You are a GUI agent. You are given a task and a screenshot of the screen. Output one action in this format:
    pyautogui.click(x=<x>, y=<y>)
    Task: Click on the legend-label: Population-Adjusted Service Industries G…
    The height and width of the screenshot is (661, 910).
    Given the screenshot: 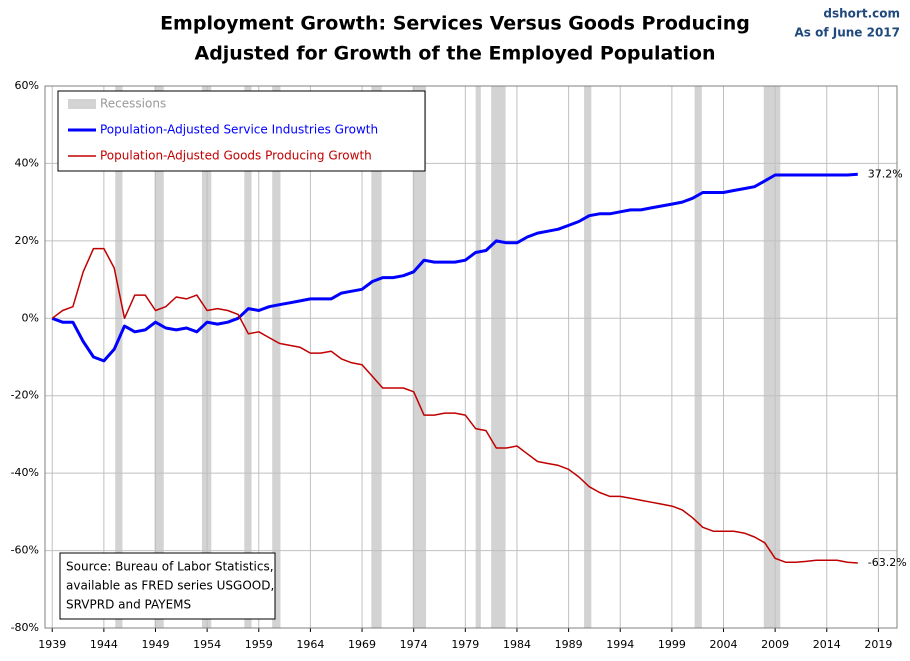 What is the action you would take?
    pyautogui.click(x=239, y=130)
    